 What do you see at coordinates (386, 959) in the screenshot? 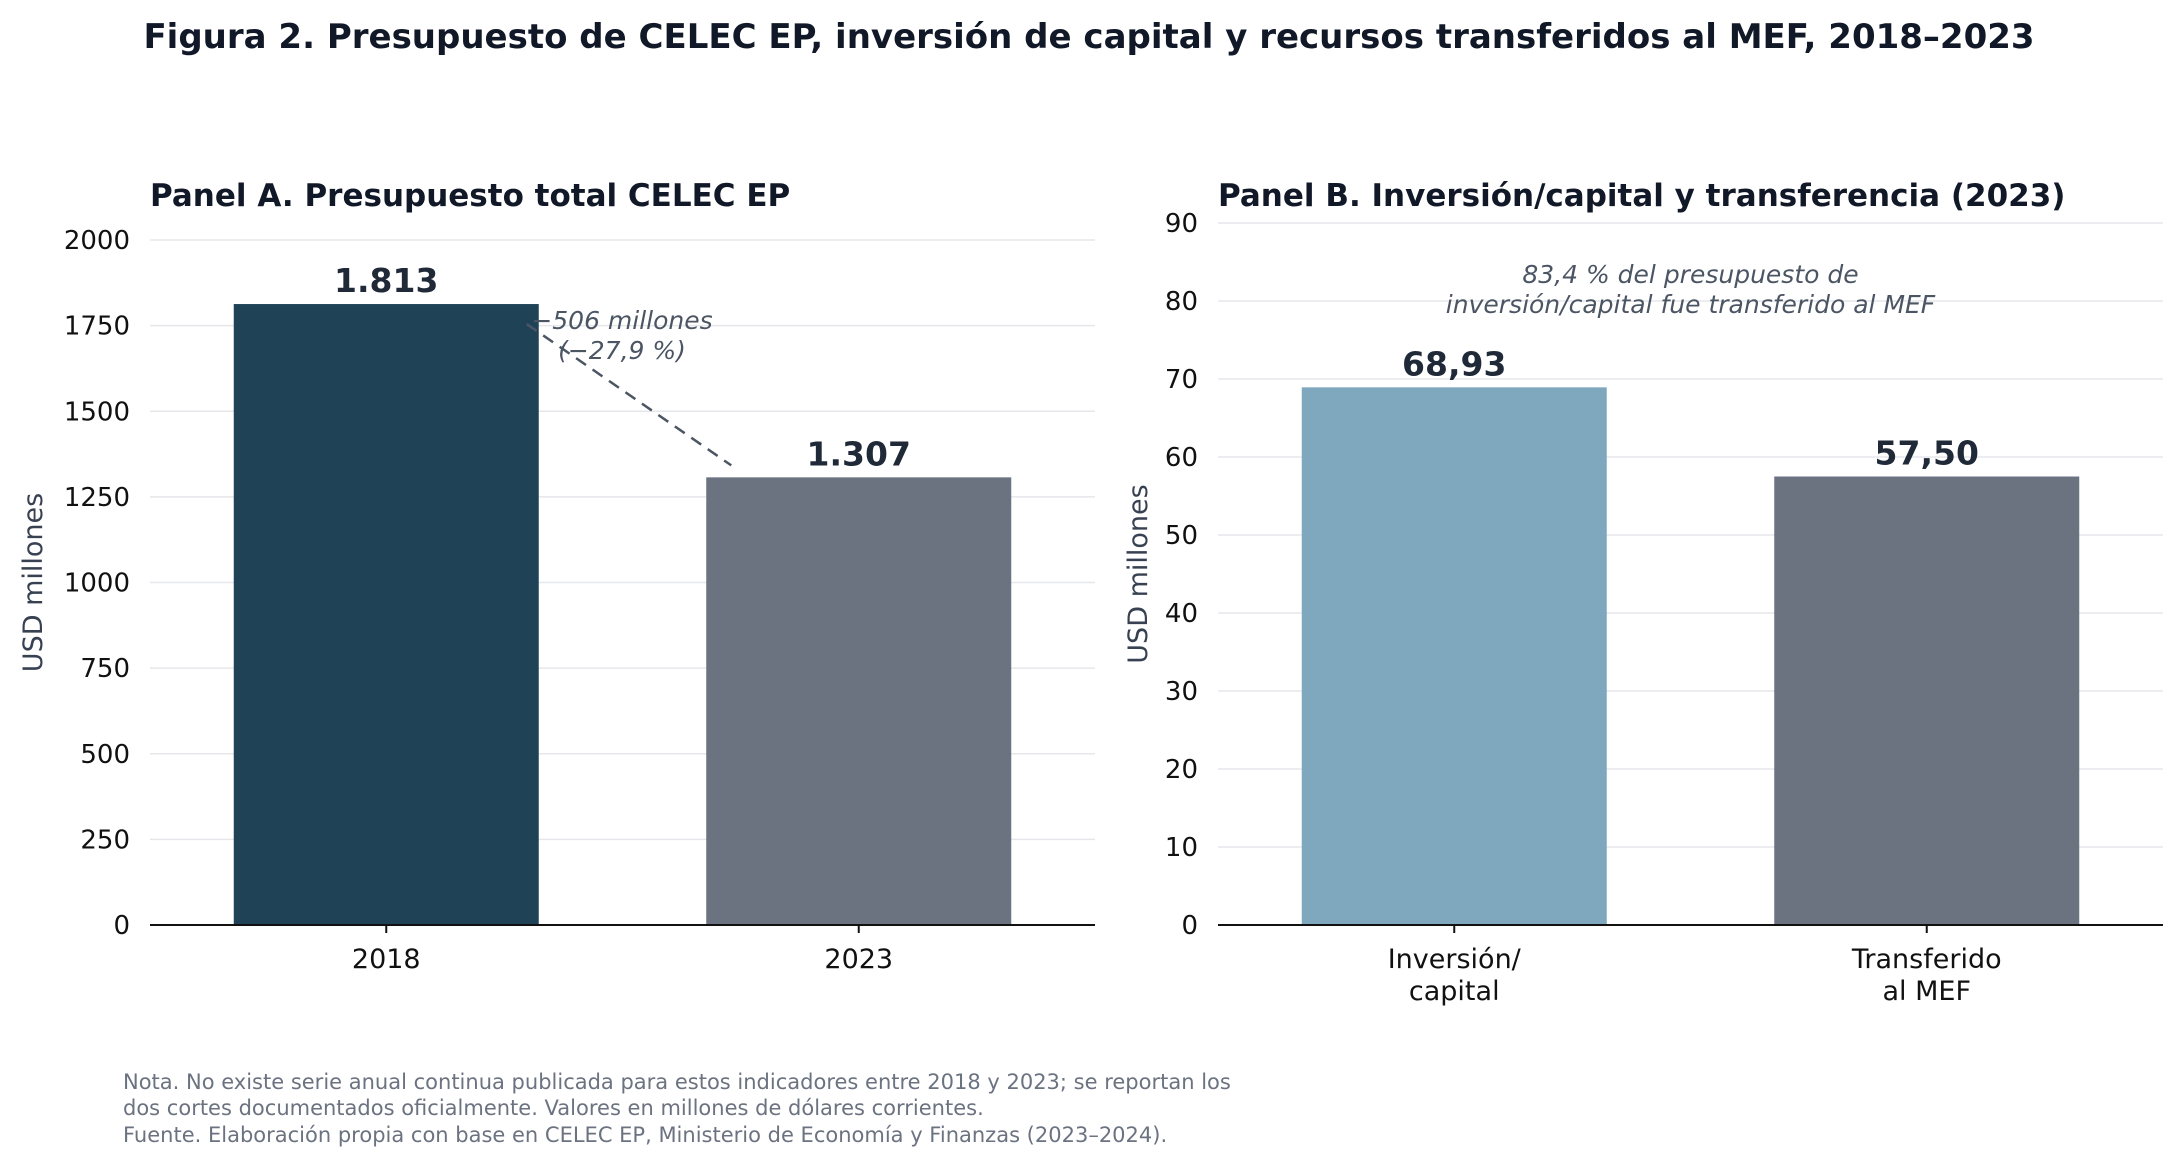
I see `x-tick-label: 2018` at bounding box center [386, 959].